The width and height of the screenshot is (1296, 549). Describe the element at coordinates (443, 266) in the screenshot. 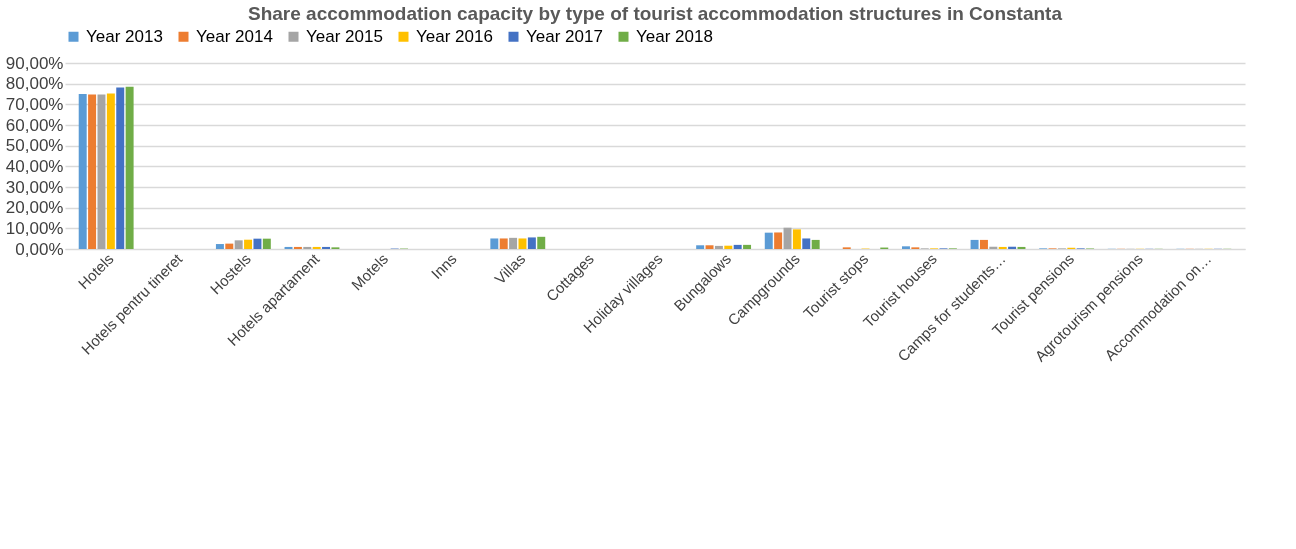

I see `x-tick-label: Inns` at that location.